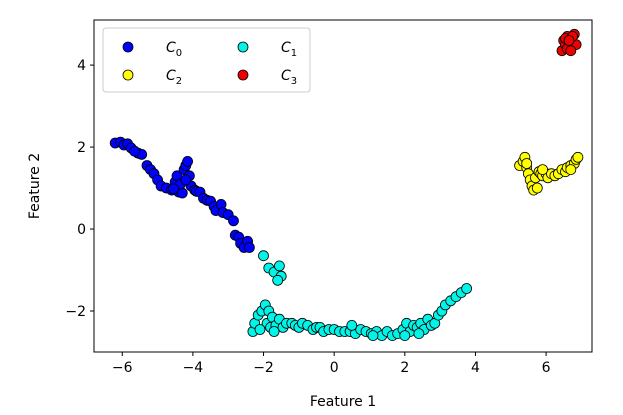 Image resolution: width=623 pixels, height=415 pixels. Describe the element at coordinates (334, 368) in the screenshot. I see `x-tick-label: 0` at that location.